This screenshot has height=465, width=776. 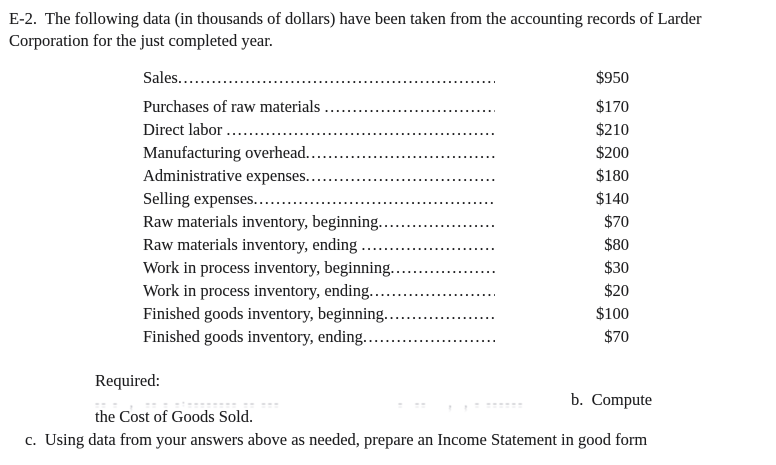 I want to click on ledger-row-wip-beginning: Work in process inventory, beginning $30, so click(x=386, y=267).